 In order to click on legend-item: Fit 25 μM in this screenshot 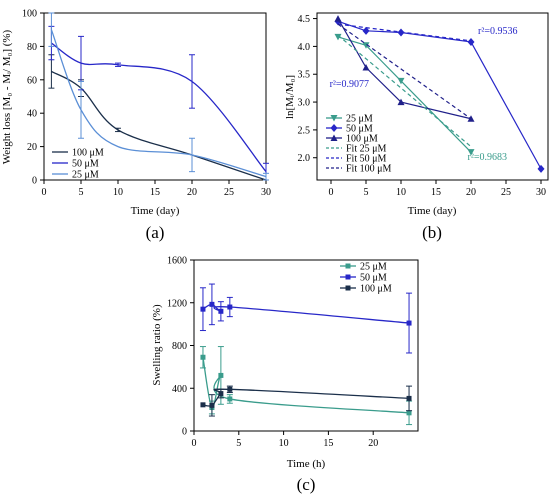, I will do `click(356, 149)`.